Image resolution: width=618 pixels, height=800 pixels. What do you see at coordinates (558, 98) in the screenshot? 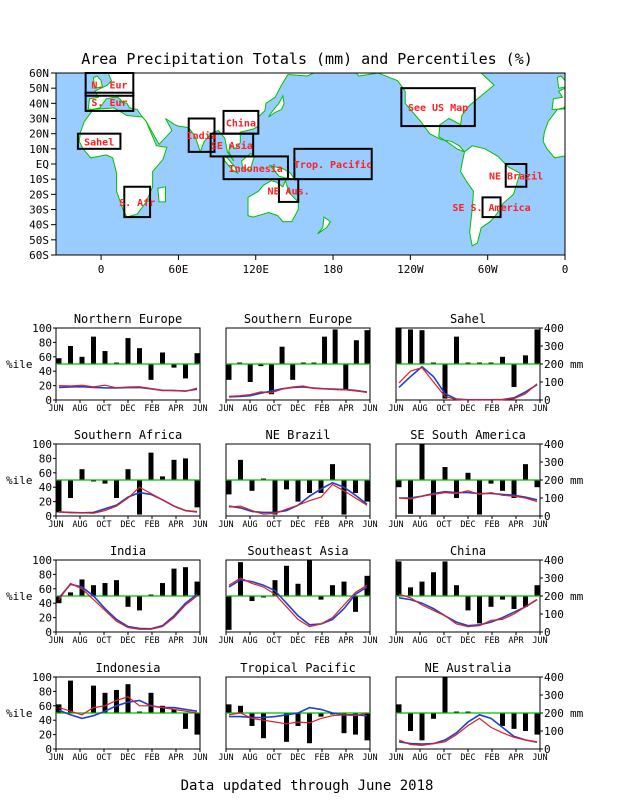
I see `landmass-europe-asia` at bounding box center [558, 98].